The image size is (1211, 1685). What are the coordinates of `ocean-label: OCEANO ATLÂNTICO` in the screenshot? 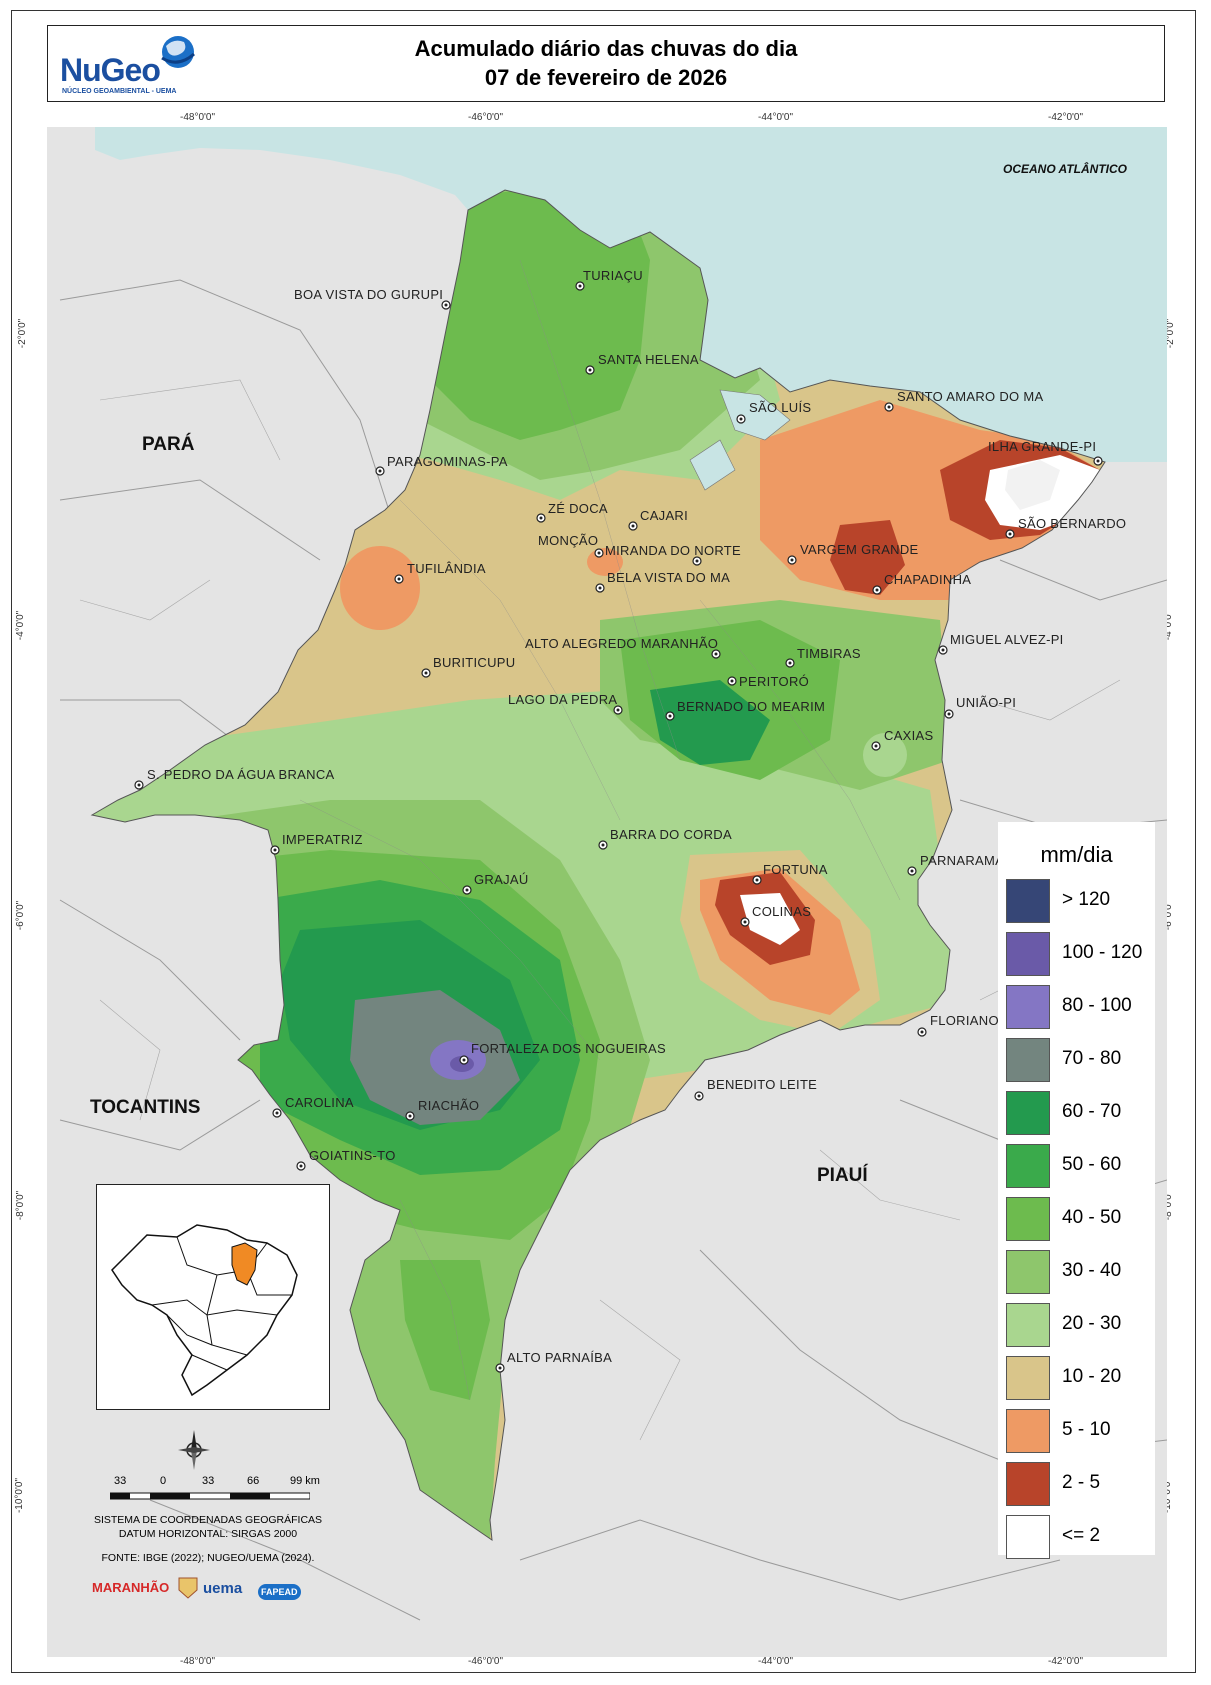 It's located at (1065, 169).